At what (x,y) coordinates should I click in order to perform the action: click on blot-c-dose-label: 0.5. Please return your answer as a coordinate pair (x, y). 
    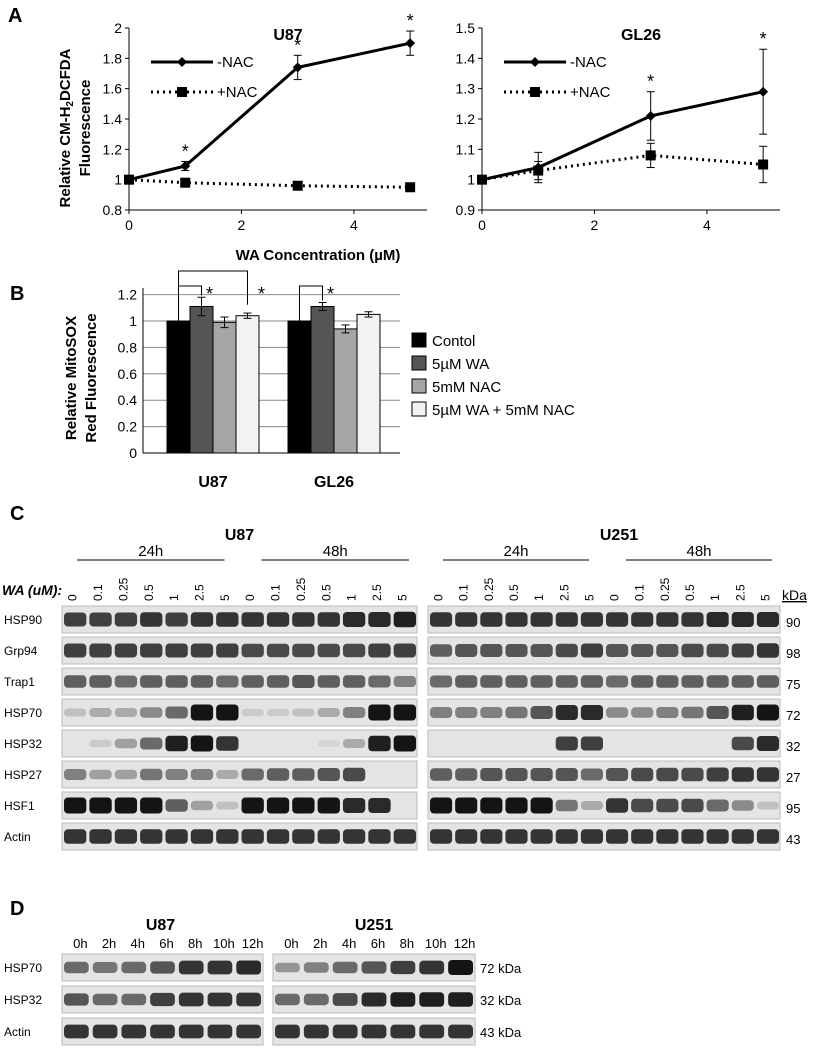
    Looking at the image, I should click on (690, 592).